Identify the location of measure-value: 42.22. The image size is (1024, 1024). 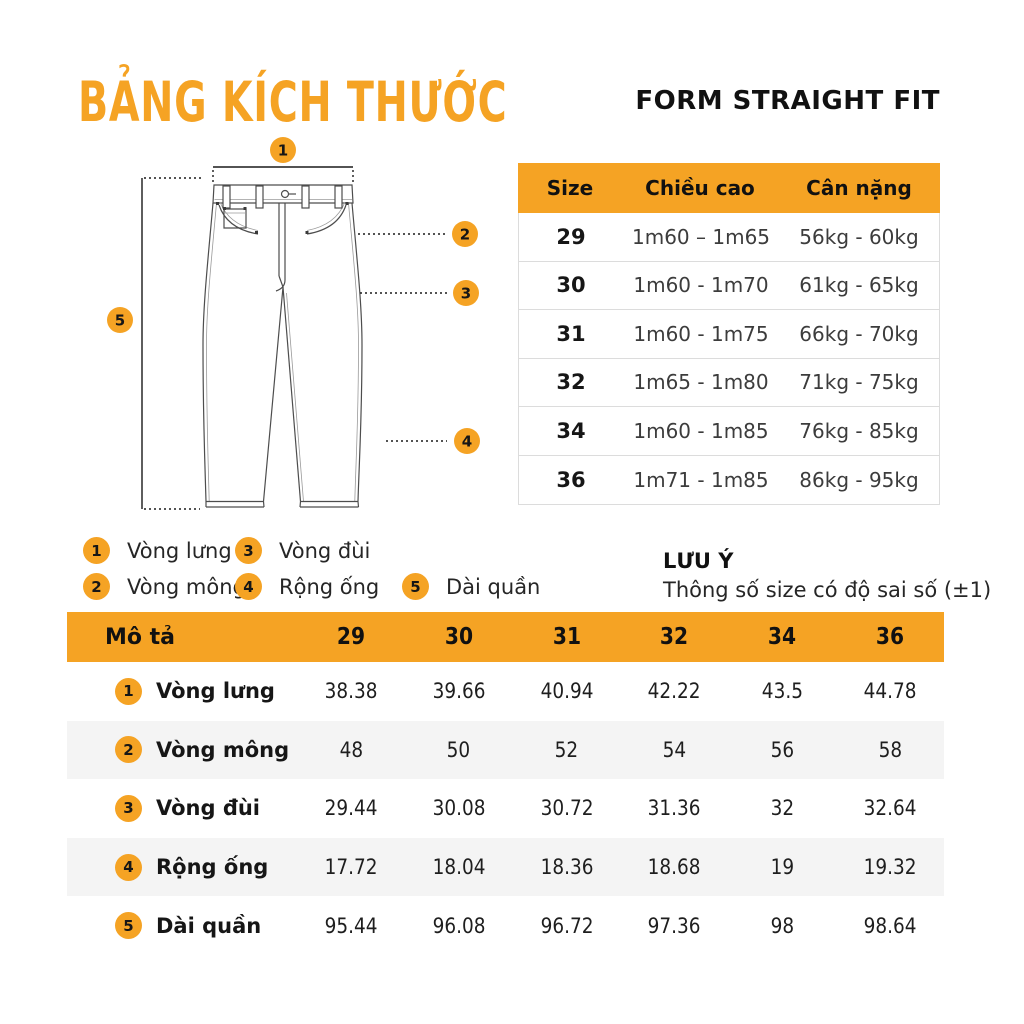
(674, 691).